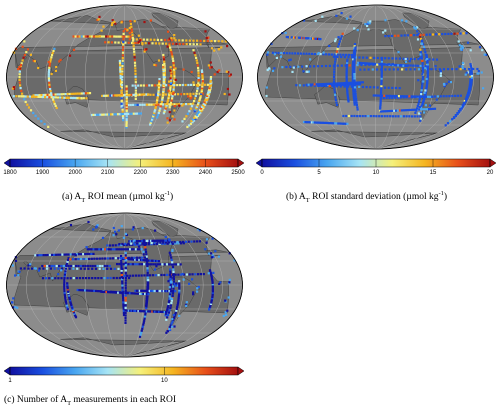 Image resolution: width=500 pixels, height=409 pixels. What do you see at coordinates (85, 285) in the screenshot?
I see `graticule-lon` at bounding box center [85, 285].